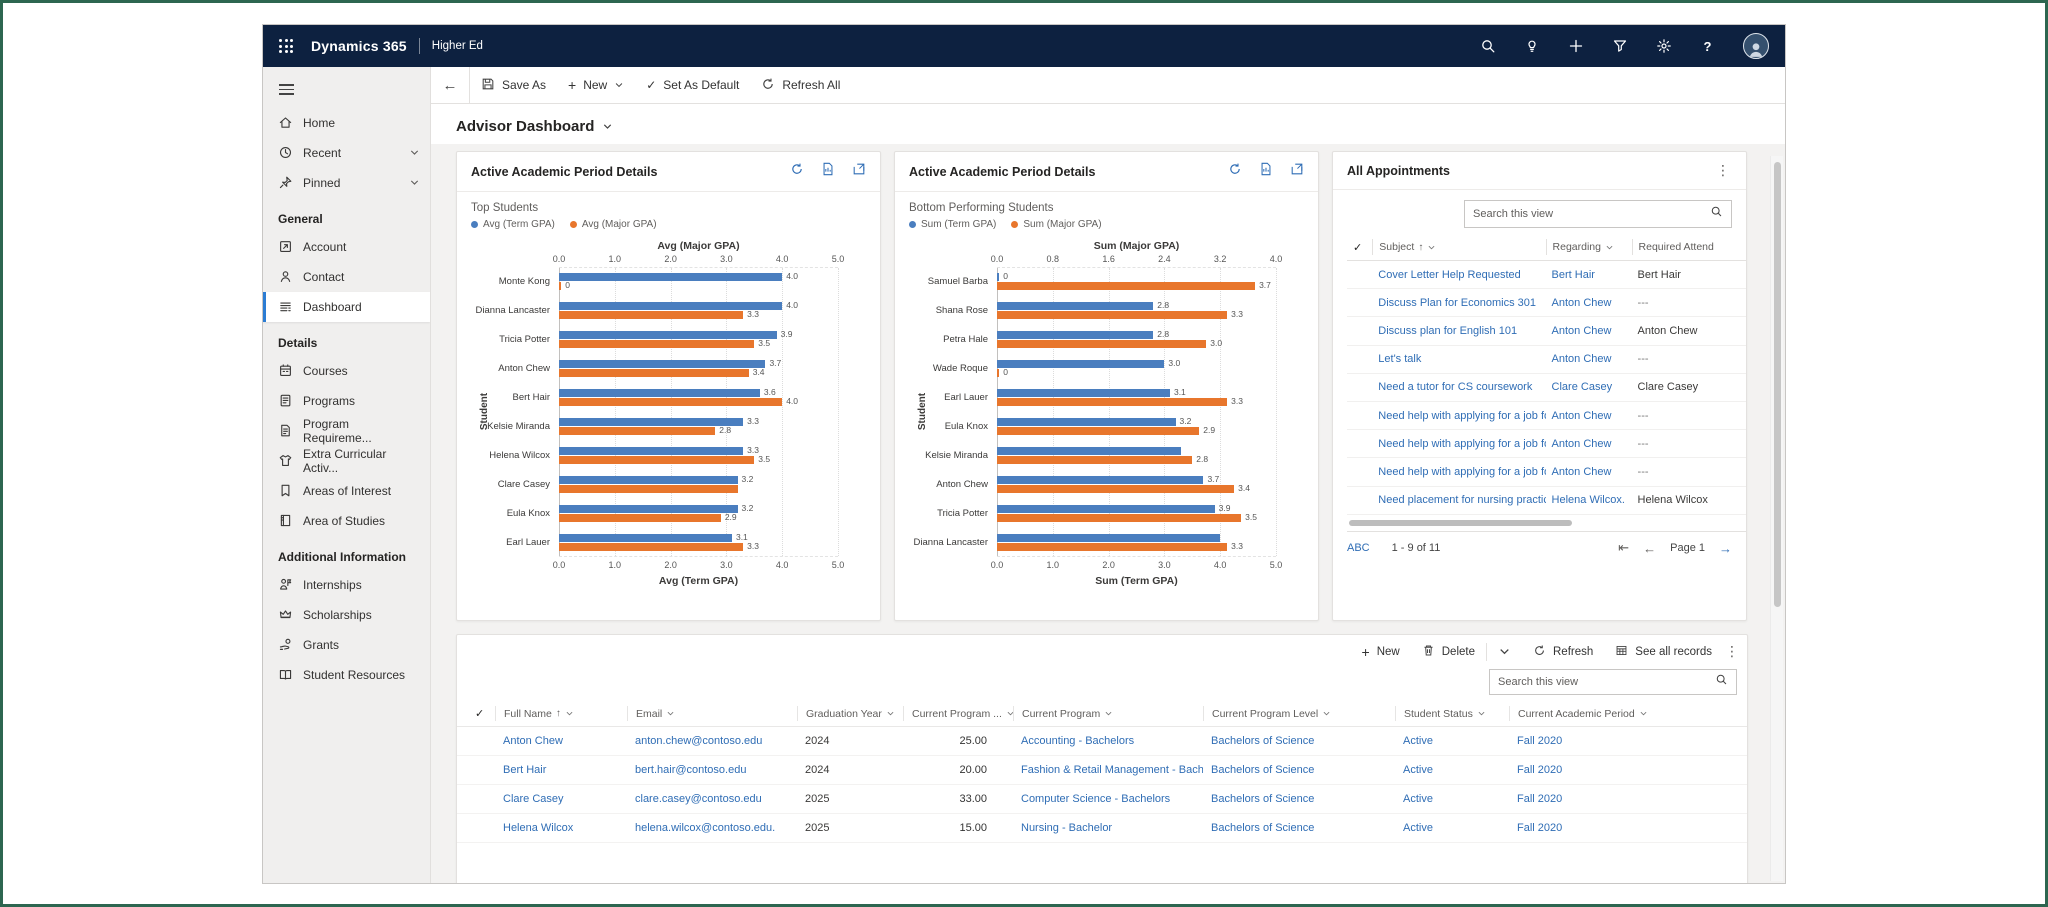  What do you see at coordinates (346, 153) in the screenshot?
I see `sidebar-item-recent: Recent` at bounding box center [346, 153].